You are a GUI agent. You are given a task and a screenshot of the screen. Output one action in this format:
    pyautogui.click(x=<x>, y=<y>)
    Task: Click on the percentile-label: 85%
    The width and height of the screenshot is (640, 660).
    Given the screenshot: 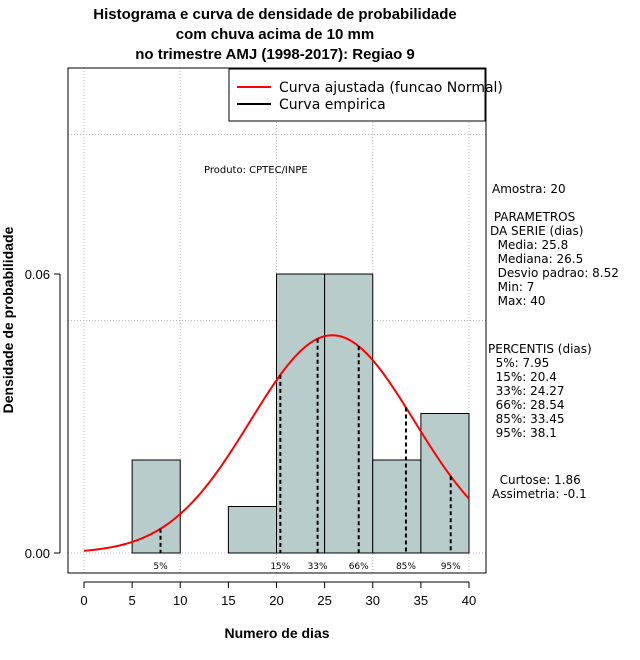 What is the action you would take?
    pyautogui.click(x=406, y=567)
    